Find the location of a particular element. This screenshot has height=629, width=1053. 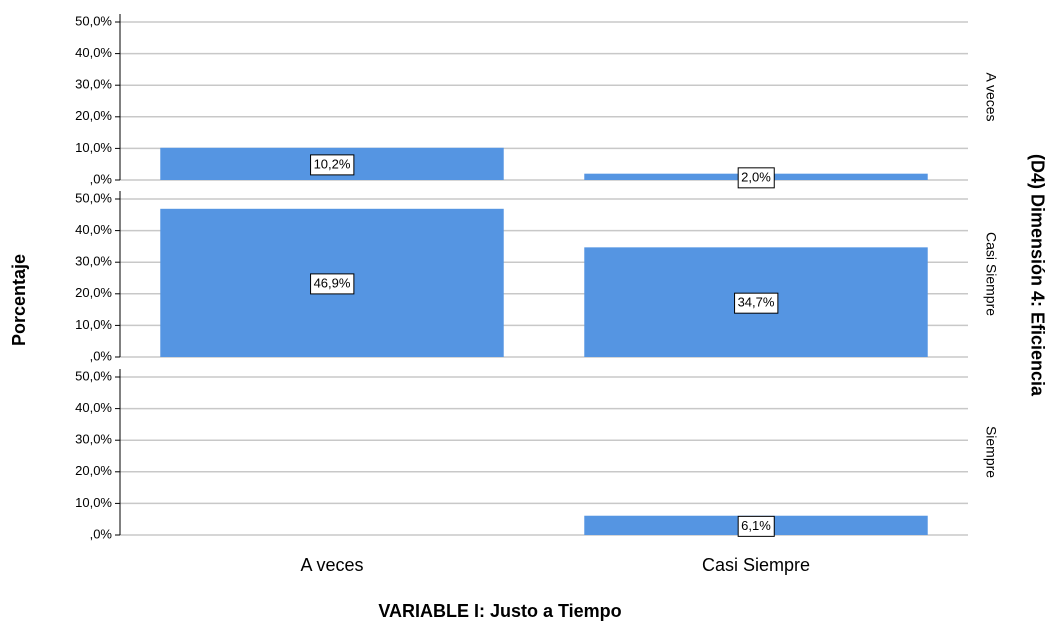

x-tick-label: A veces is located at coordinates (331, 565).